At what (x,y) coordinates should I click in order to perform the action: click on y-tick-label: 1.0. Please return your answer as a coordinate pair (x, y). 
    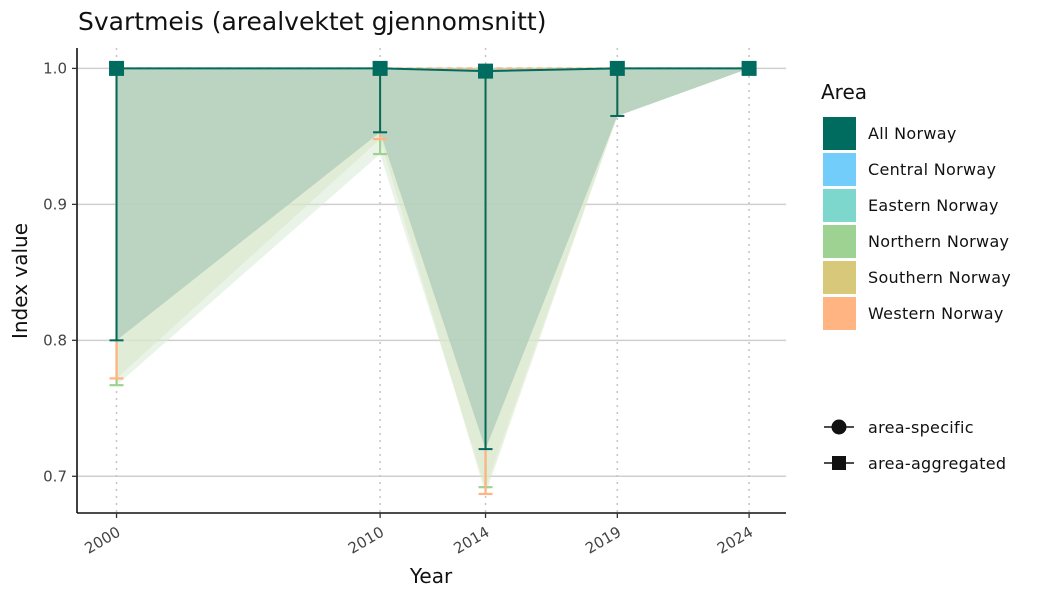
    Looking at the image, I should click on (55, 68).